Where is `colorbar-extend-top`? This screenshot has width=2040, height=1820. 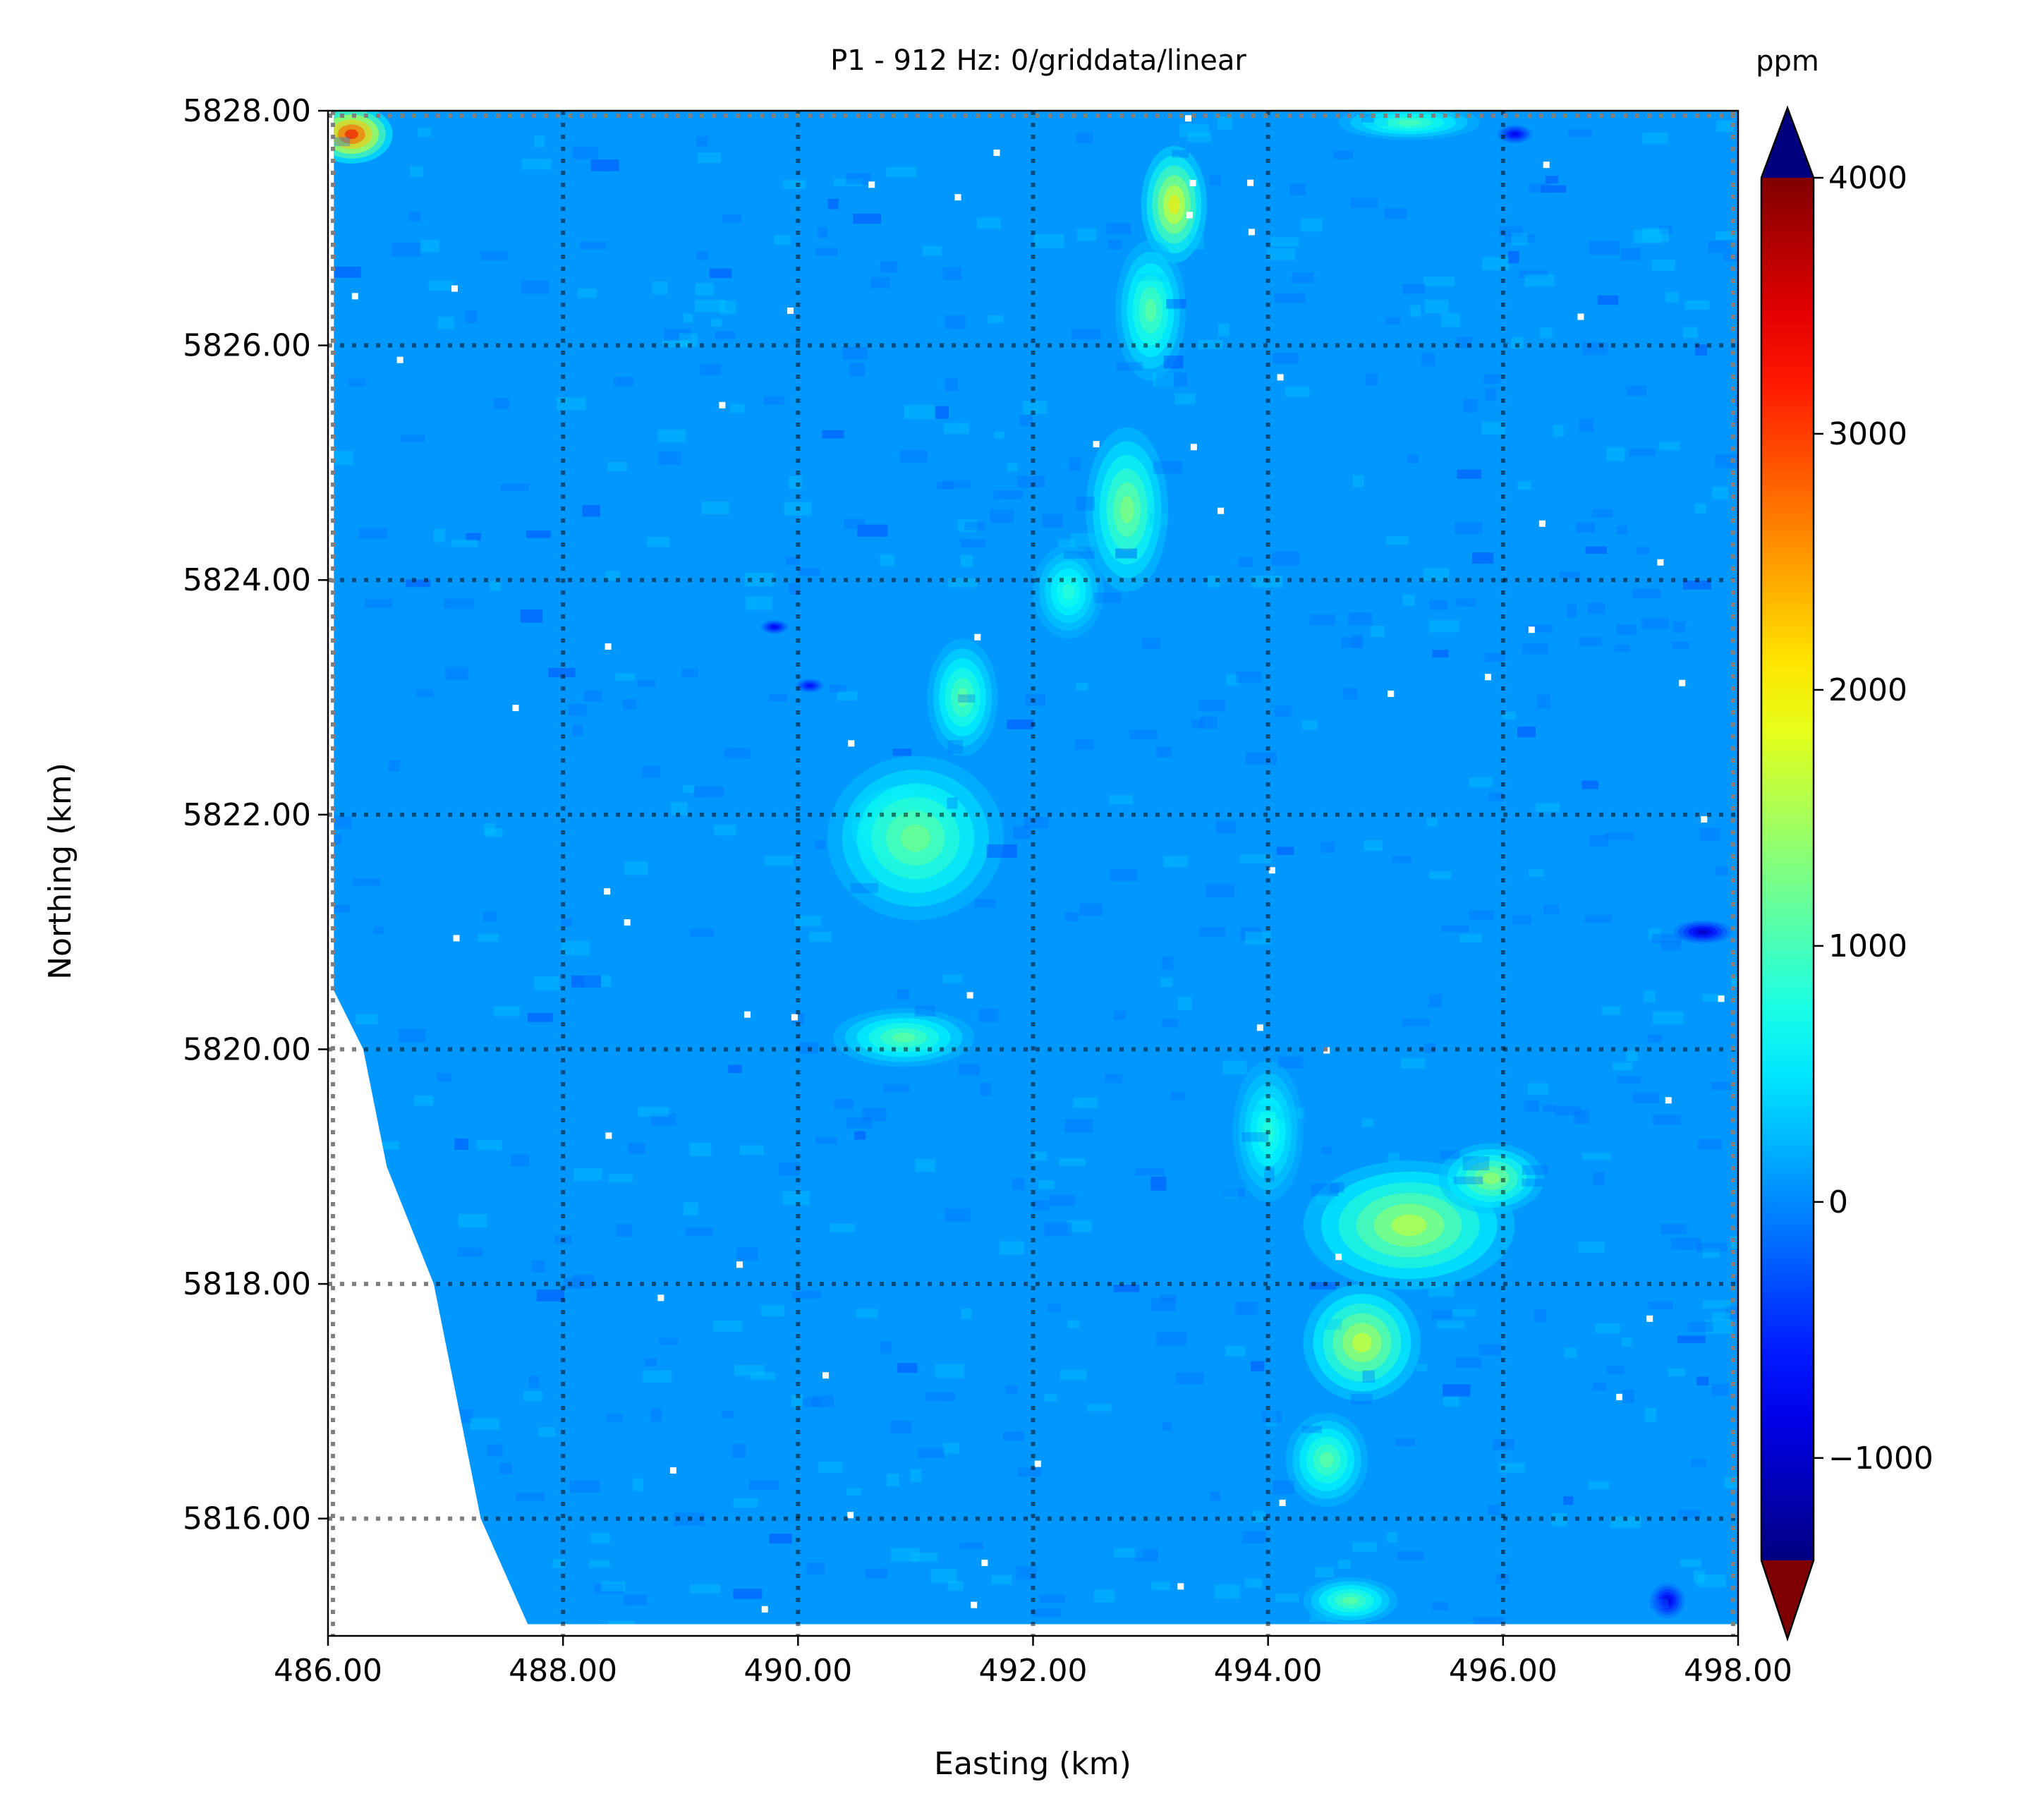
colorbar-extend-top is located at coordinates (1788, 143).